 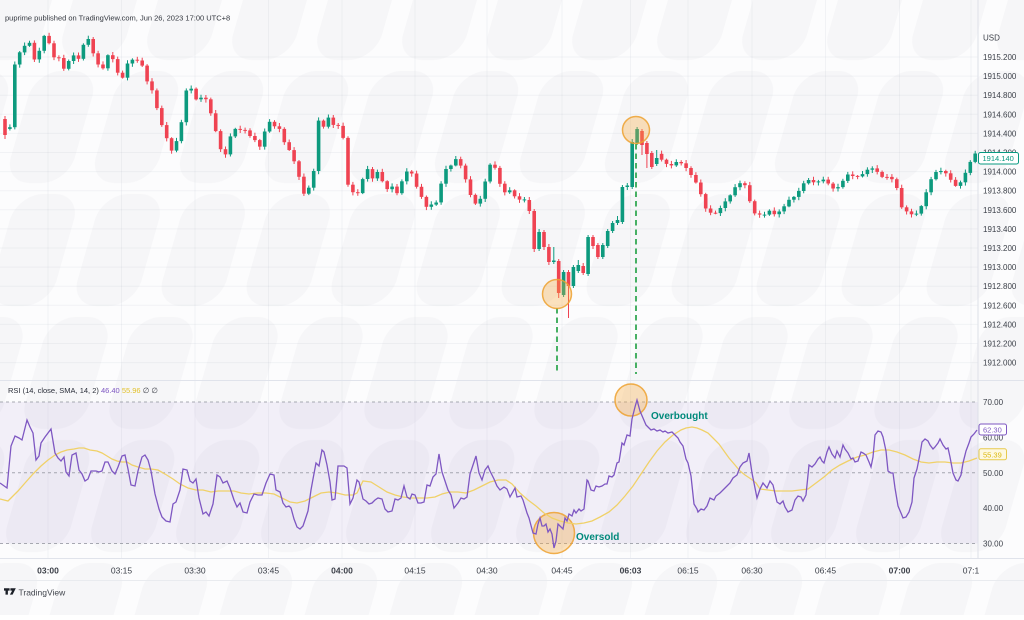 What do you see at coordinates (1000, 286) in the screenshot?
I see `svg-text: 1912.800` at bounding box center [1000, 286].